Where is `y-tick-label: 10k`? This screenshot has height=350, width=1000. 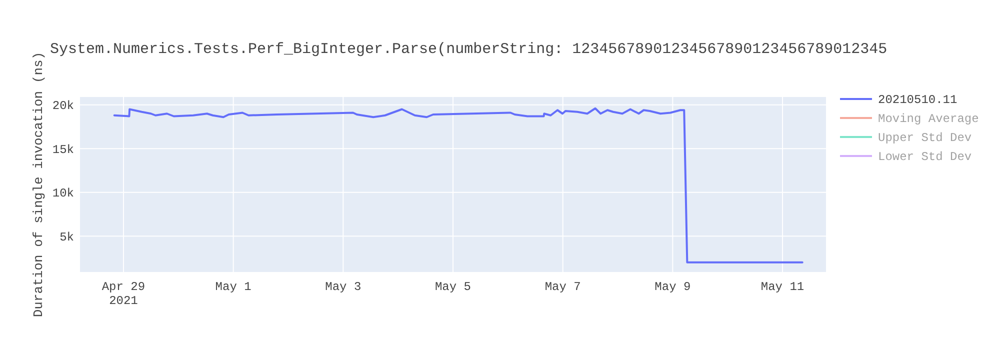
y-tick-label: 10k is located at coordinates (63, 193).